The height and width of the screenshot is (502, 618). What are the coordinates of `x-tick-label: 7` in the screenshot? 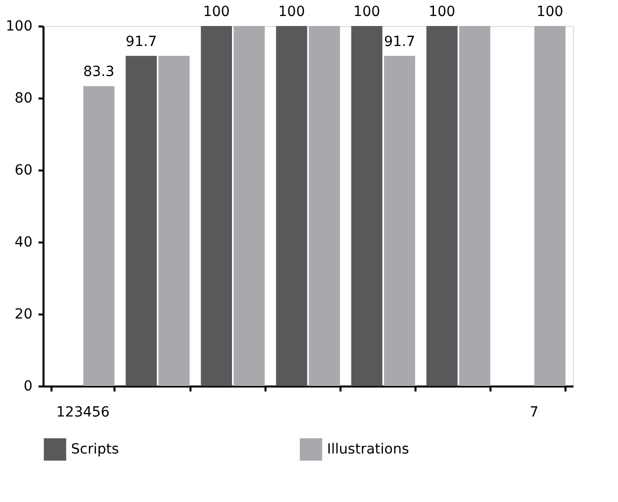 It's located at (534, 412).